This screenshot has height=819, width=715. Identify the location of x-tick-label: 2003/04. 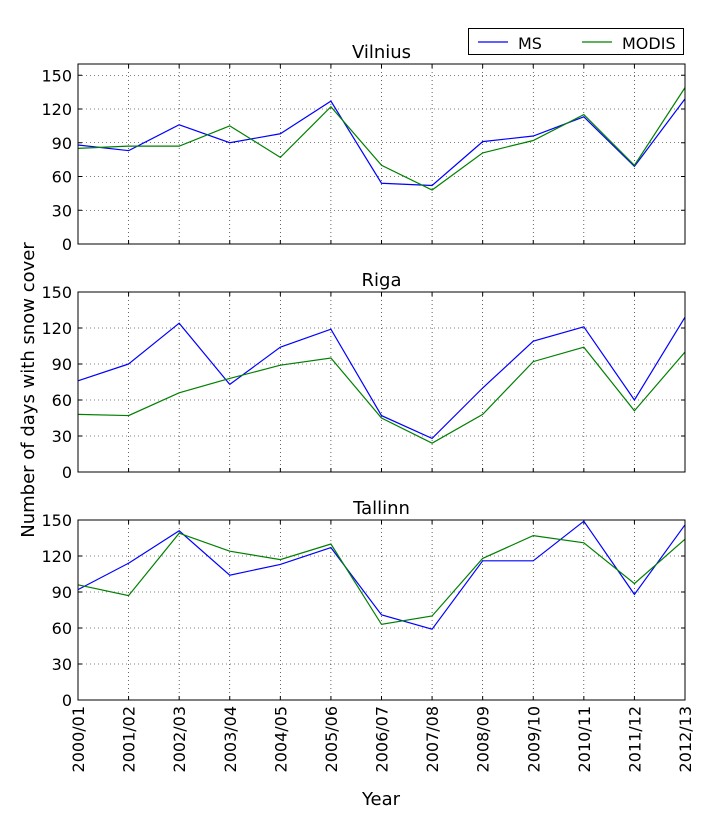
(230, 739).